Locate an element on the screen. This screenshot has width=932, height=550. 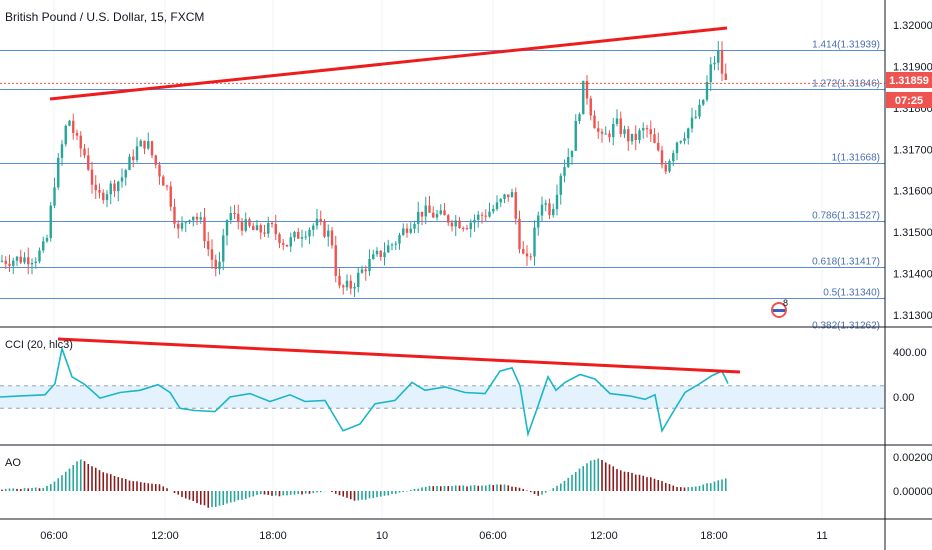
flag-badge-count: 8 is located at coordinates (785, 303).